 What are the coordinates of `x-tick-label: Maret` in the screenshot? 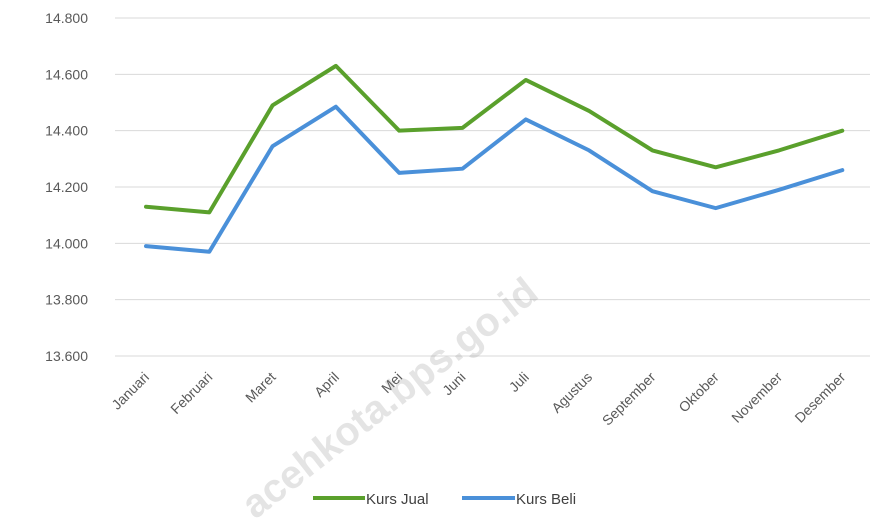 It's located at (260, 387).